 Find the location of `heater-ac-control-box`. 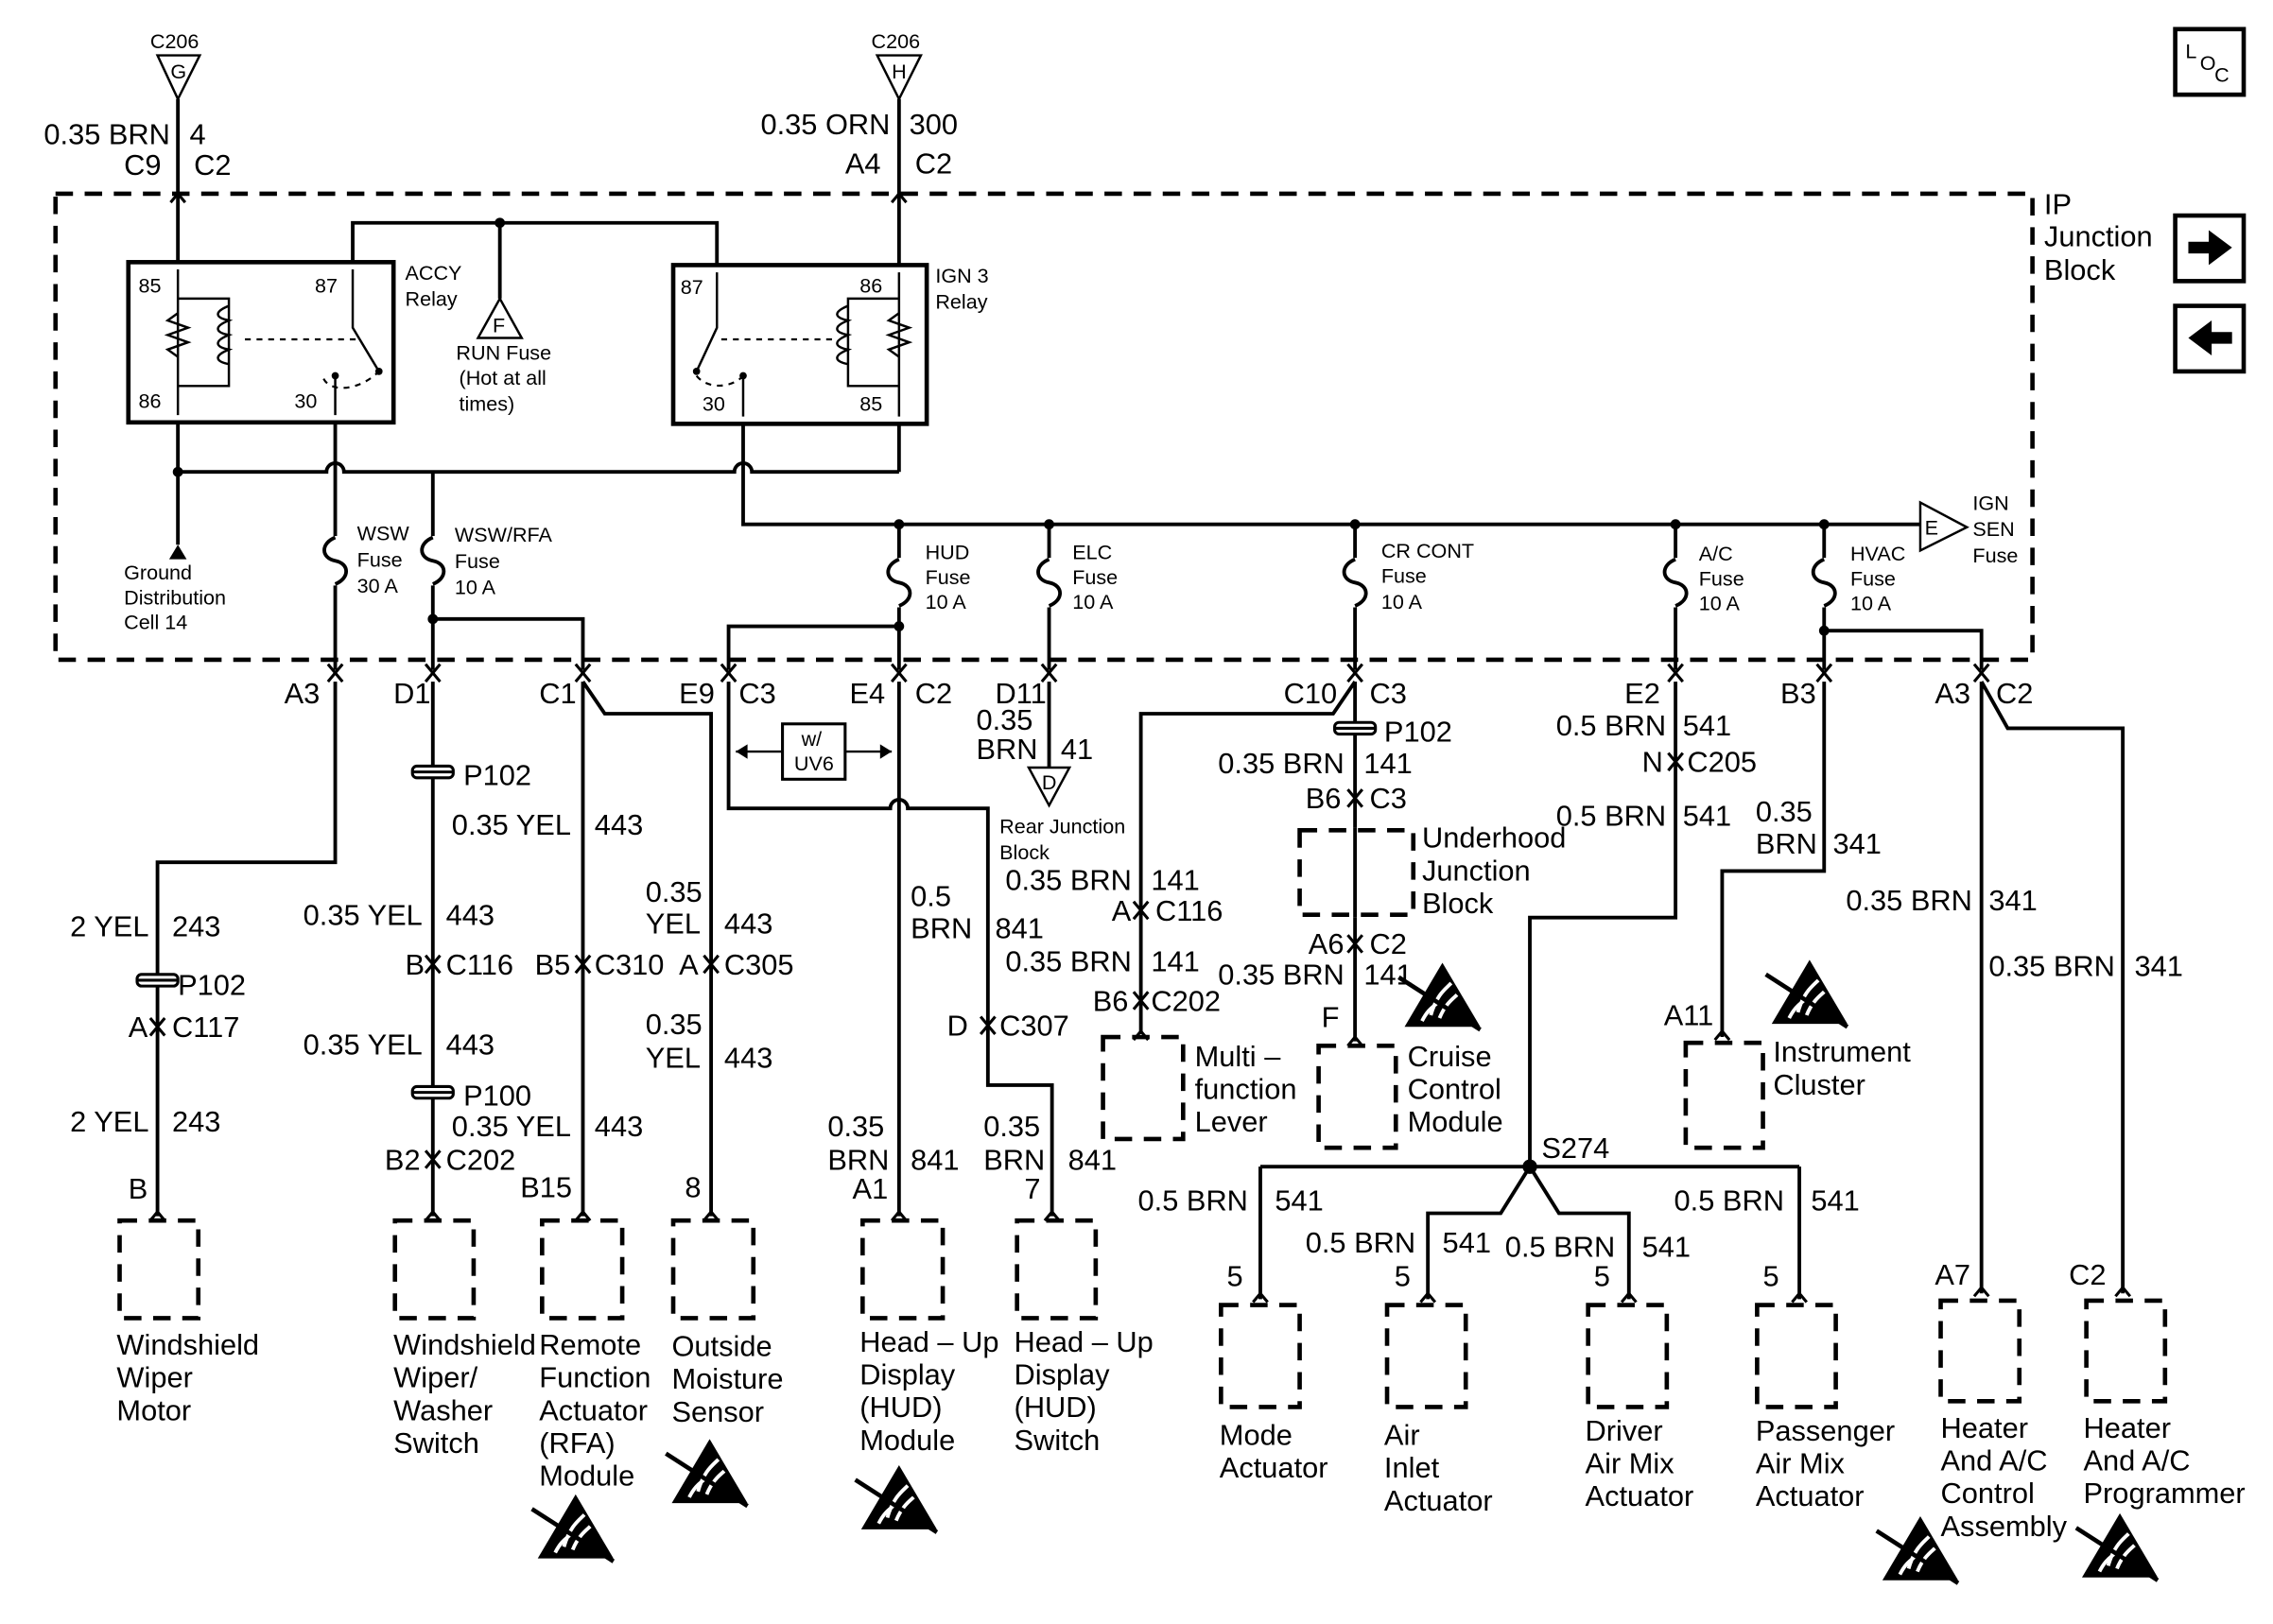

heater-ac-control-box is located at coordinates (1980, 1351).